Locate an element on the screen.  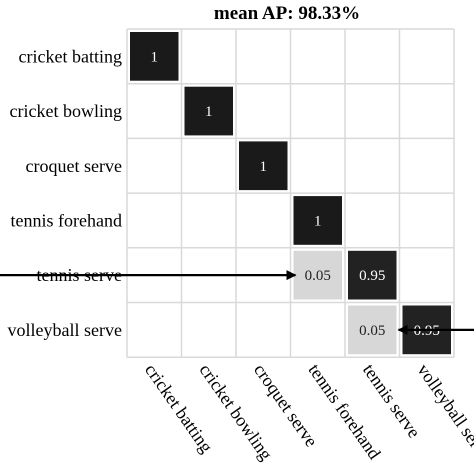
row-label: cricket bowling is located at coordinates (66, 111).